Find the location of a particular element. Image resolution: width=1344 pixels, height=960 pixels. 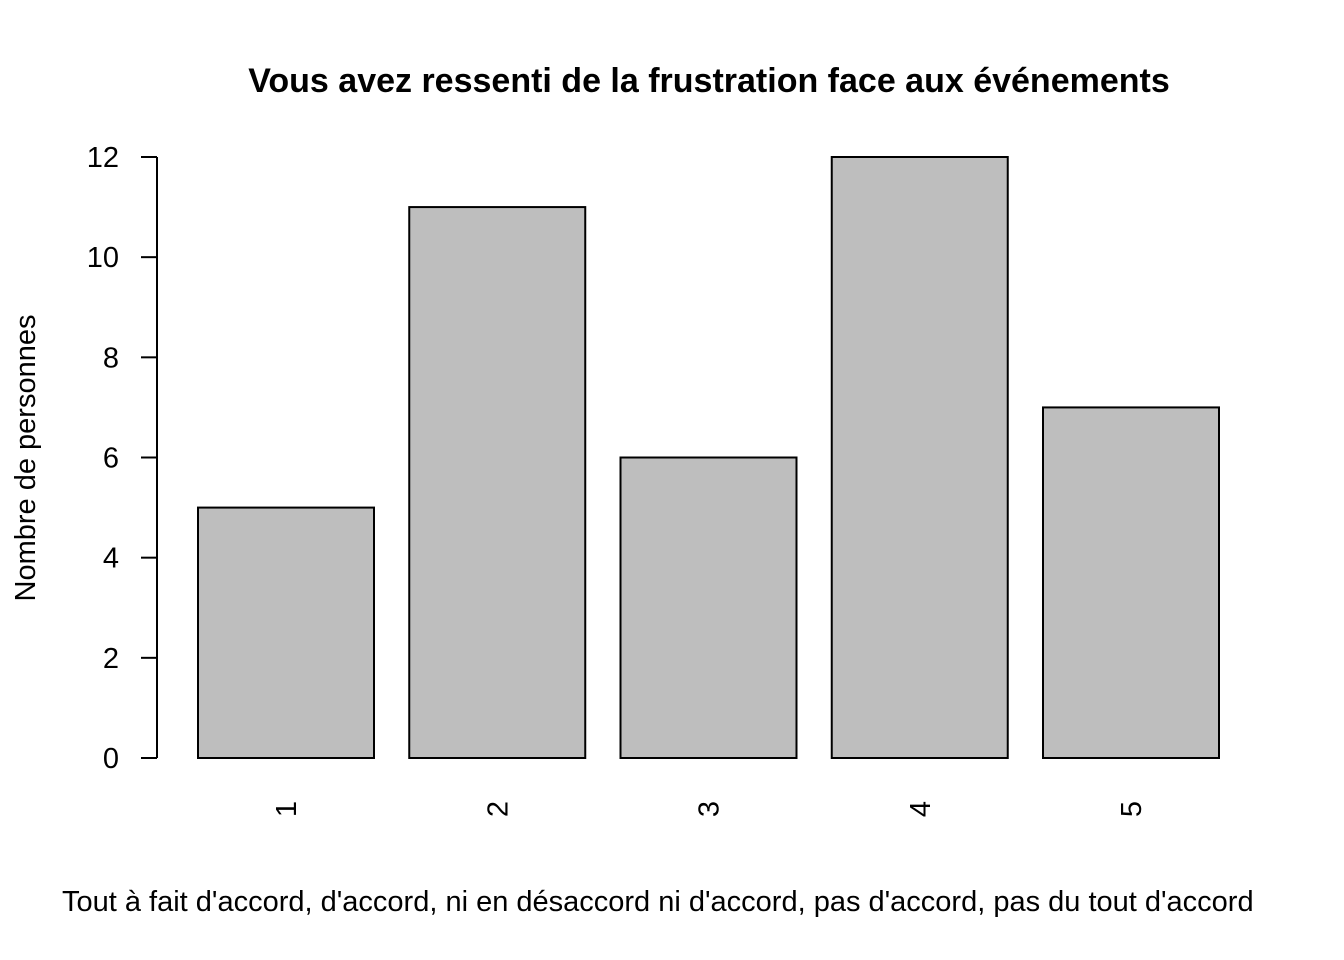

y-axis-label: Nombre de personnes is located at coordinates (26, 458).